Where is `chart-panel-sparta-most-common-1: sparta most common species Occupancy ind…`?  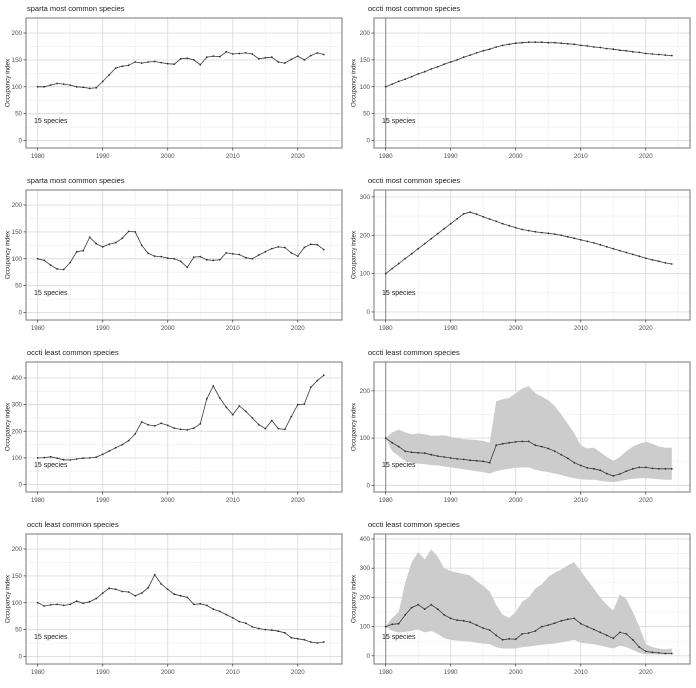 chart-panel-sparta-most-common-1: sparta most common species Occupancy ind… is located at coordinates (174, 86).